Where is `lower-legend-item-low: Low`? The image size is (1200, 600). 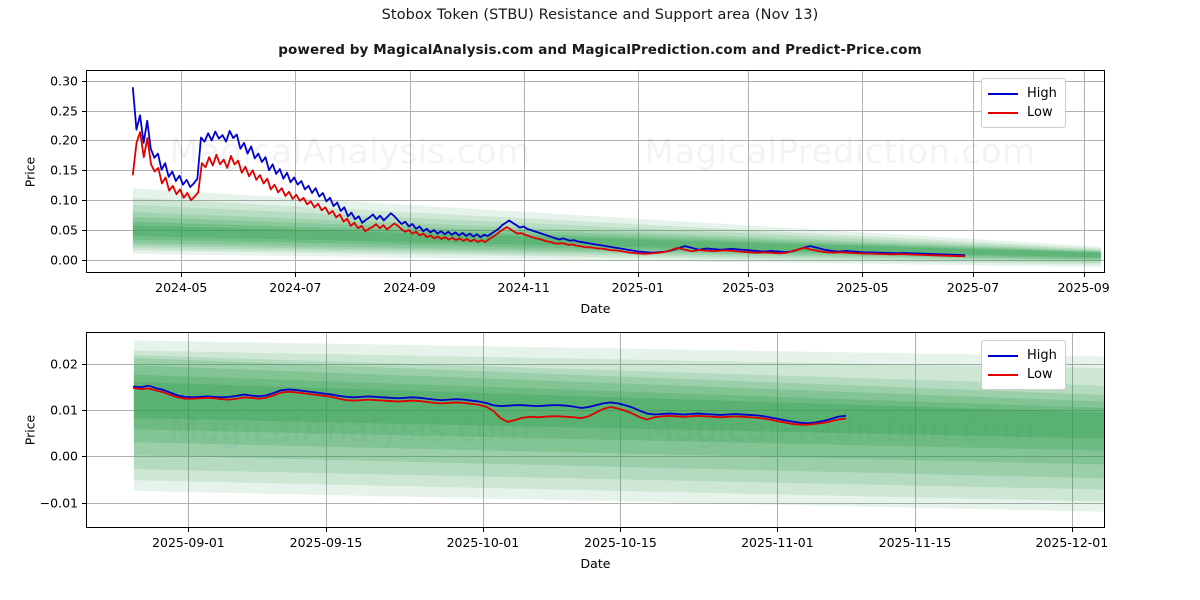 lower-legend-item-low: Low is located at coordinates (1022, 374).